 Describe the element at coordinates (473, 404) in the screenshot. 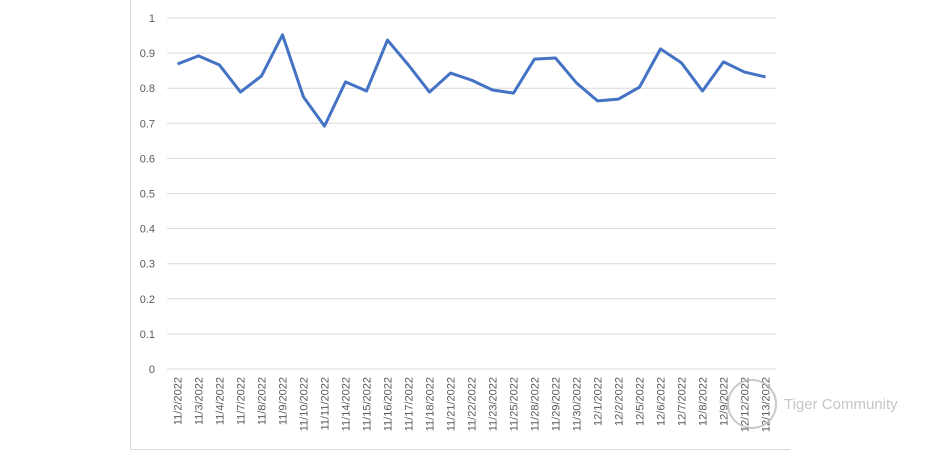

I see `x-tick-label: 11/22/2022` at that location.